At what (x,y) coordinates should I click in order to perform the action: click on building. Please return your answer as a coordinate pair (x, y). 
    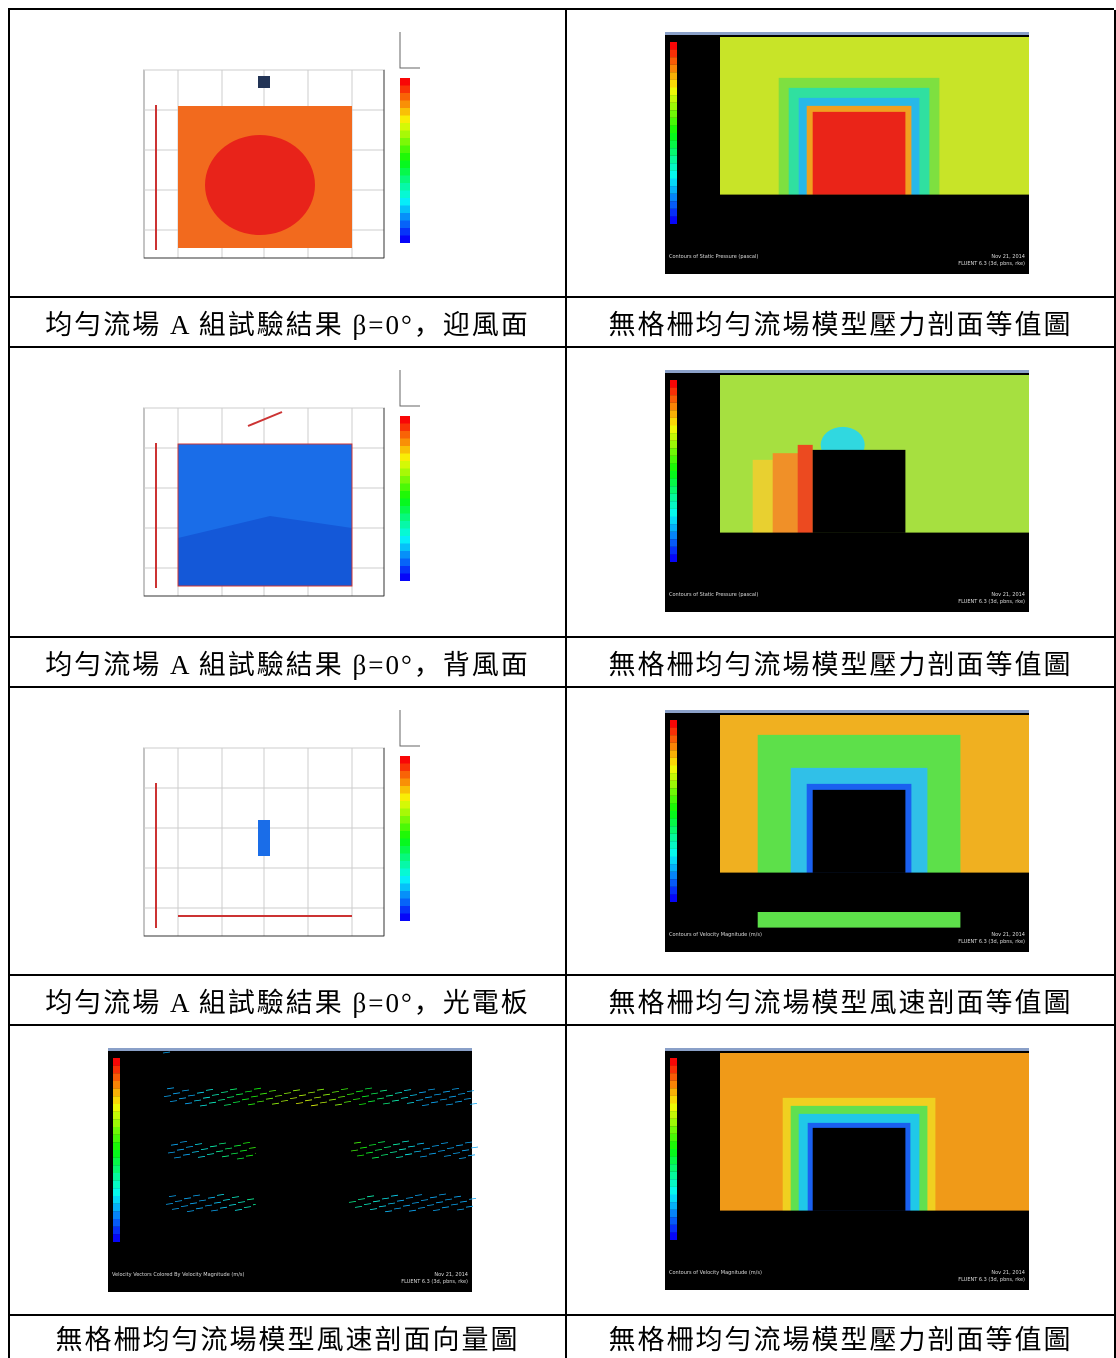
    Looking at the image, I should click on (302, 1170).